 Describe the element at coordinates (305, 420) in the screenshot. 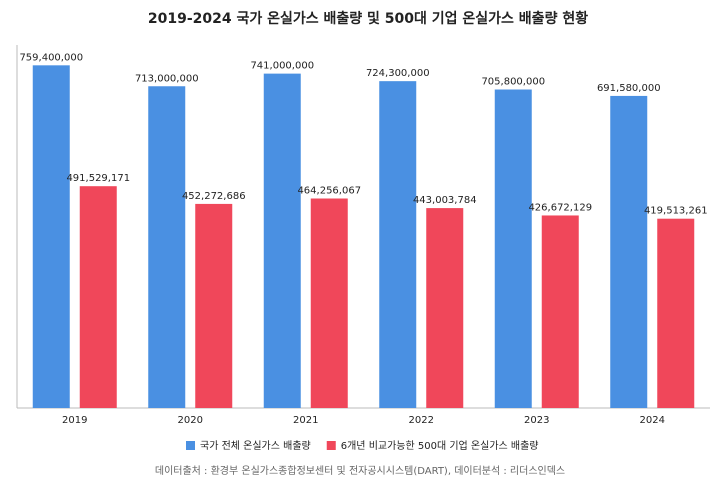

I see `x-tick-label: 2021` at that location.